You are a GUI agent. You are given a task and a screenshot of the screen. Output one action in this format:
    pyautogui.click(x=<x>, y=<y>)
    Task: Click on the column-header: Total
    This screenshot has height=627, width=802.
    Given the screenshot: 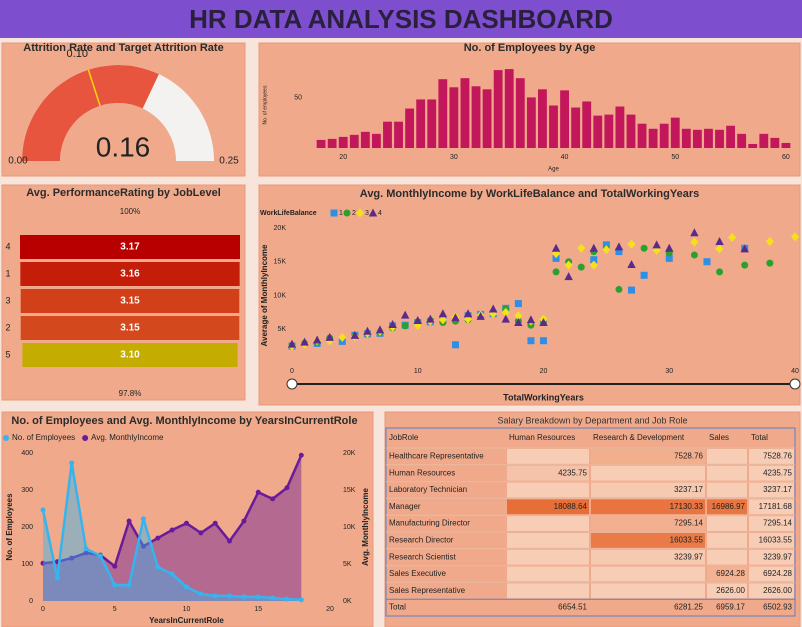 What is the action you would take?
    pyautogui.click(x=759, y=437)
    